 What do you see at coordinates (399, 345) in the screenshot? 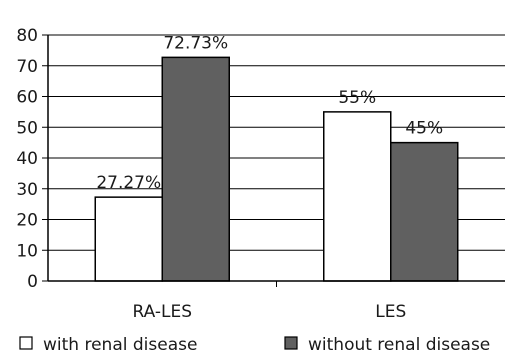
I see `legend-label: without renal disease` at bounding box center [399, 345].